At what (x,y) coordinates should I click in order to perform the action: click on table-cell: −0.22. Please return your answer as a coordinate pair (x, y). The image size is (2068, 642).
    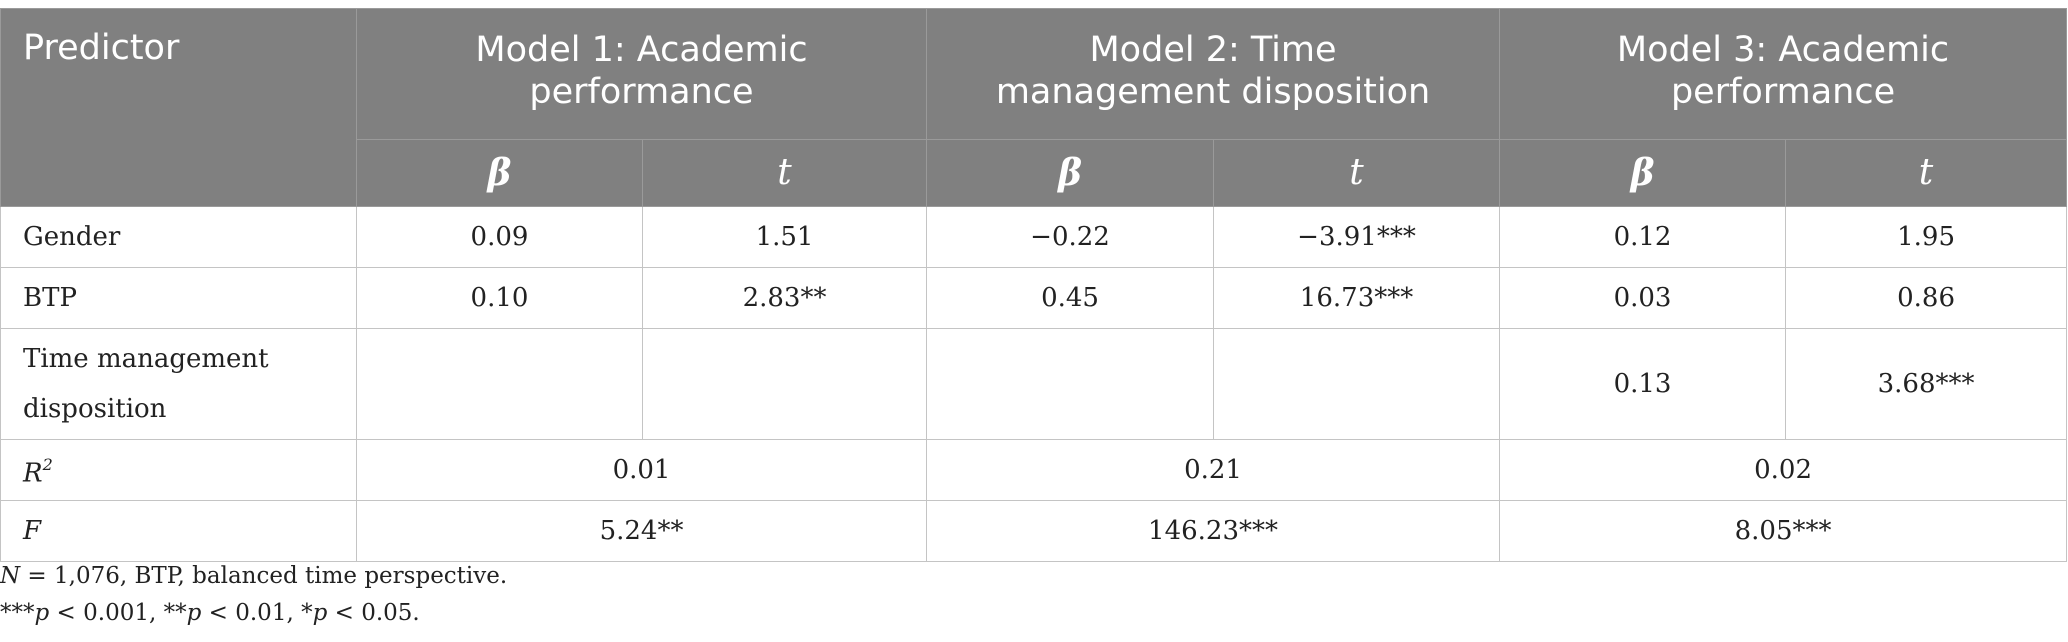
    Looking at the image, I should click on (1070, 237).